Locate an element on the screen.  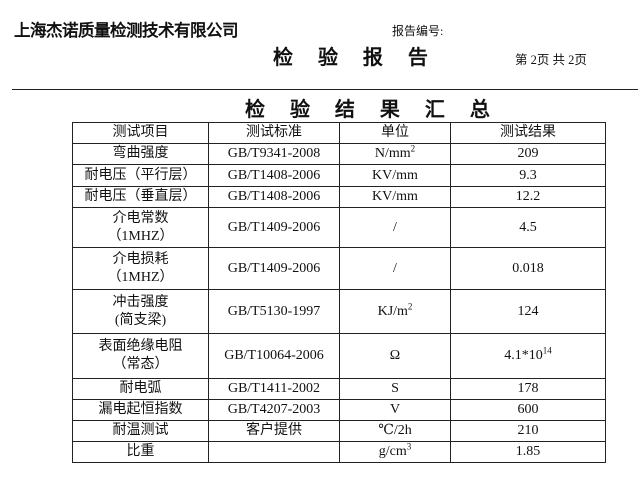
cell-unit: ℃/2h is located at coordinates (395, 431).